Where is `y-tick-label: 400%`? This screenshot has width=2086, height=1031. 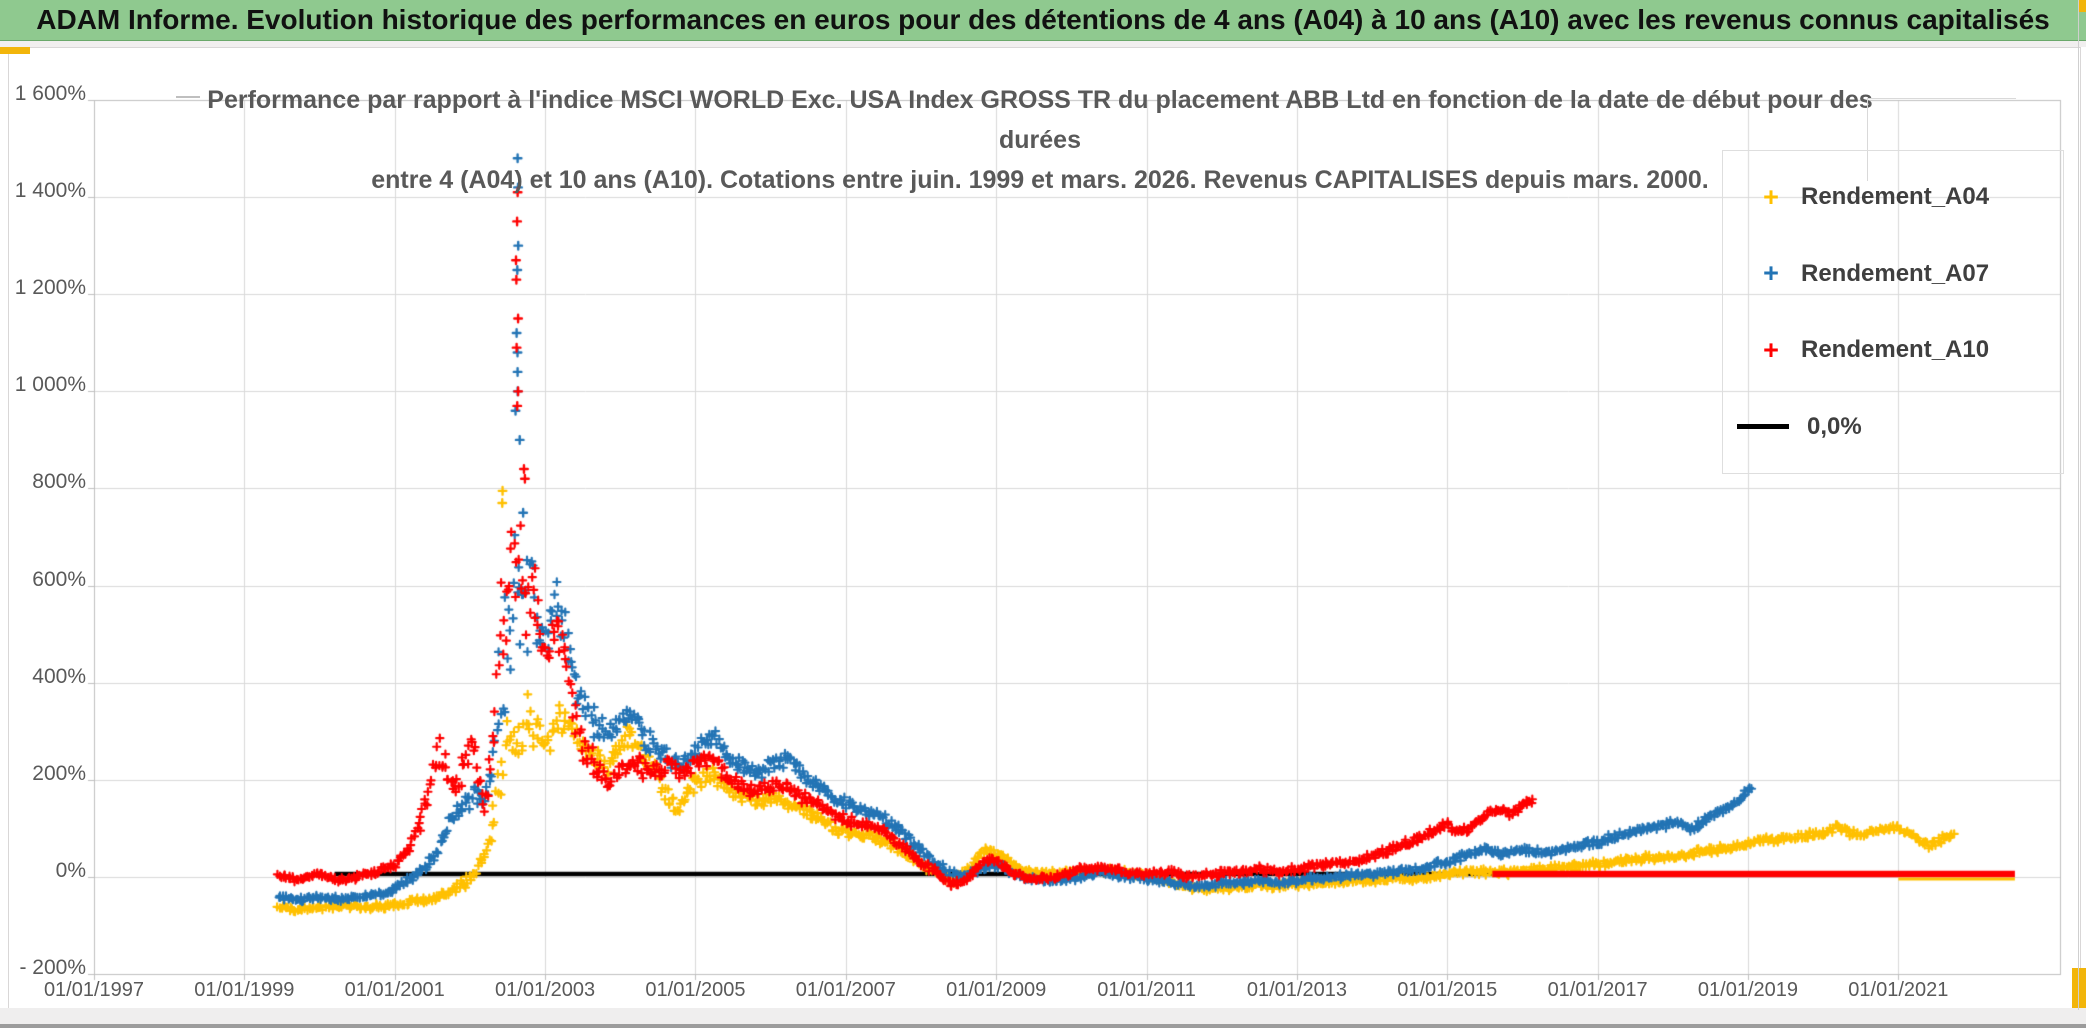
y-tick-label: 400% is located at coordinates (59, 676).